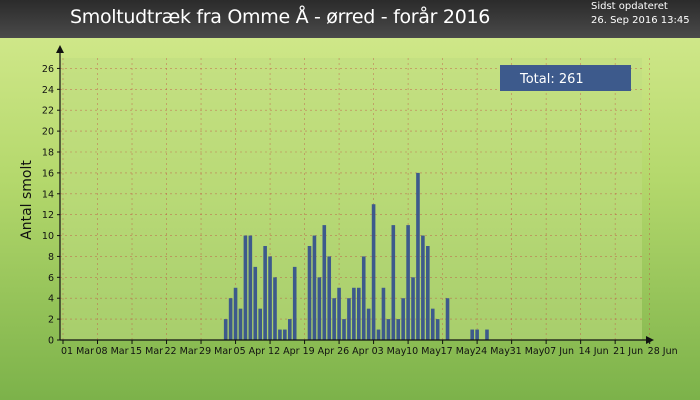  Describe the element at coordinates (181, 351) in the screenshot. I see `x-tick-label-22-Mar: 22 Mar` at that location.